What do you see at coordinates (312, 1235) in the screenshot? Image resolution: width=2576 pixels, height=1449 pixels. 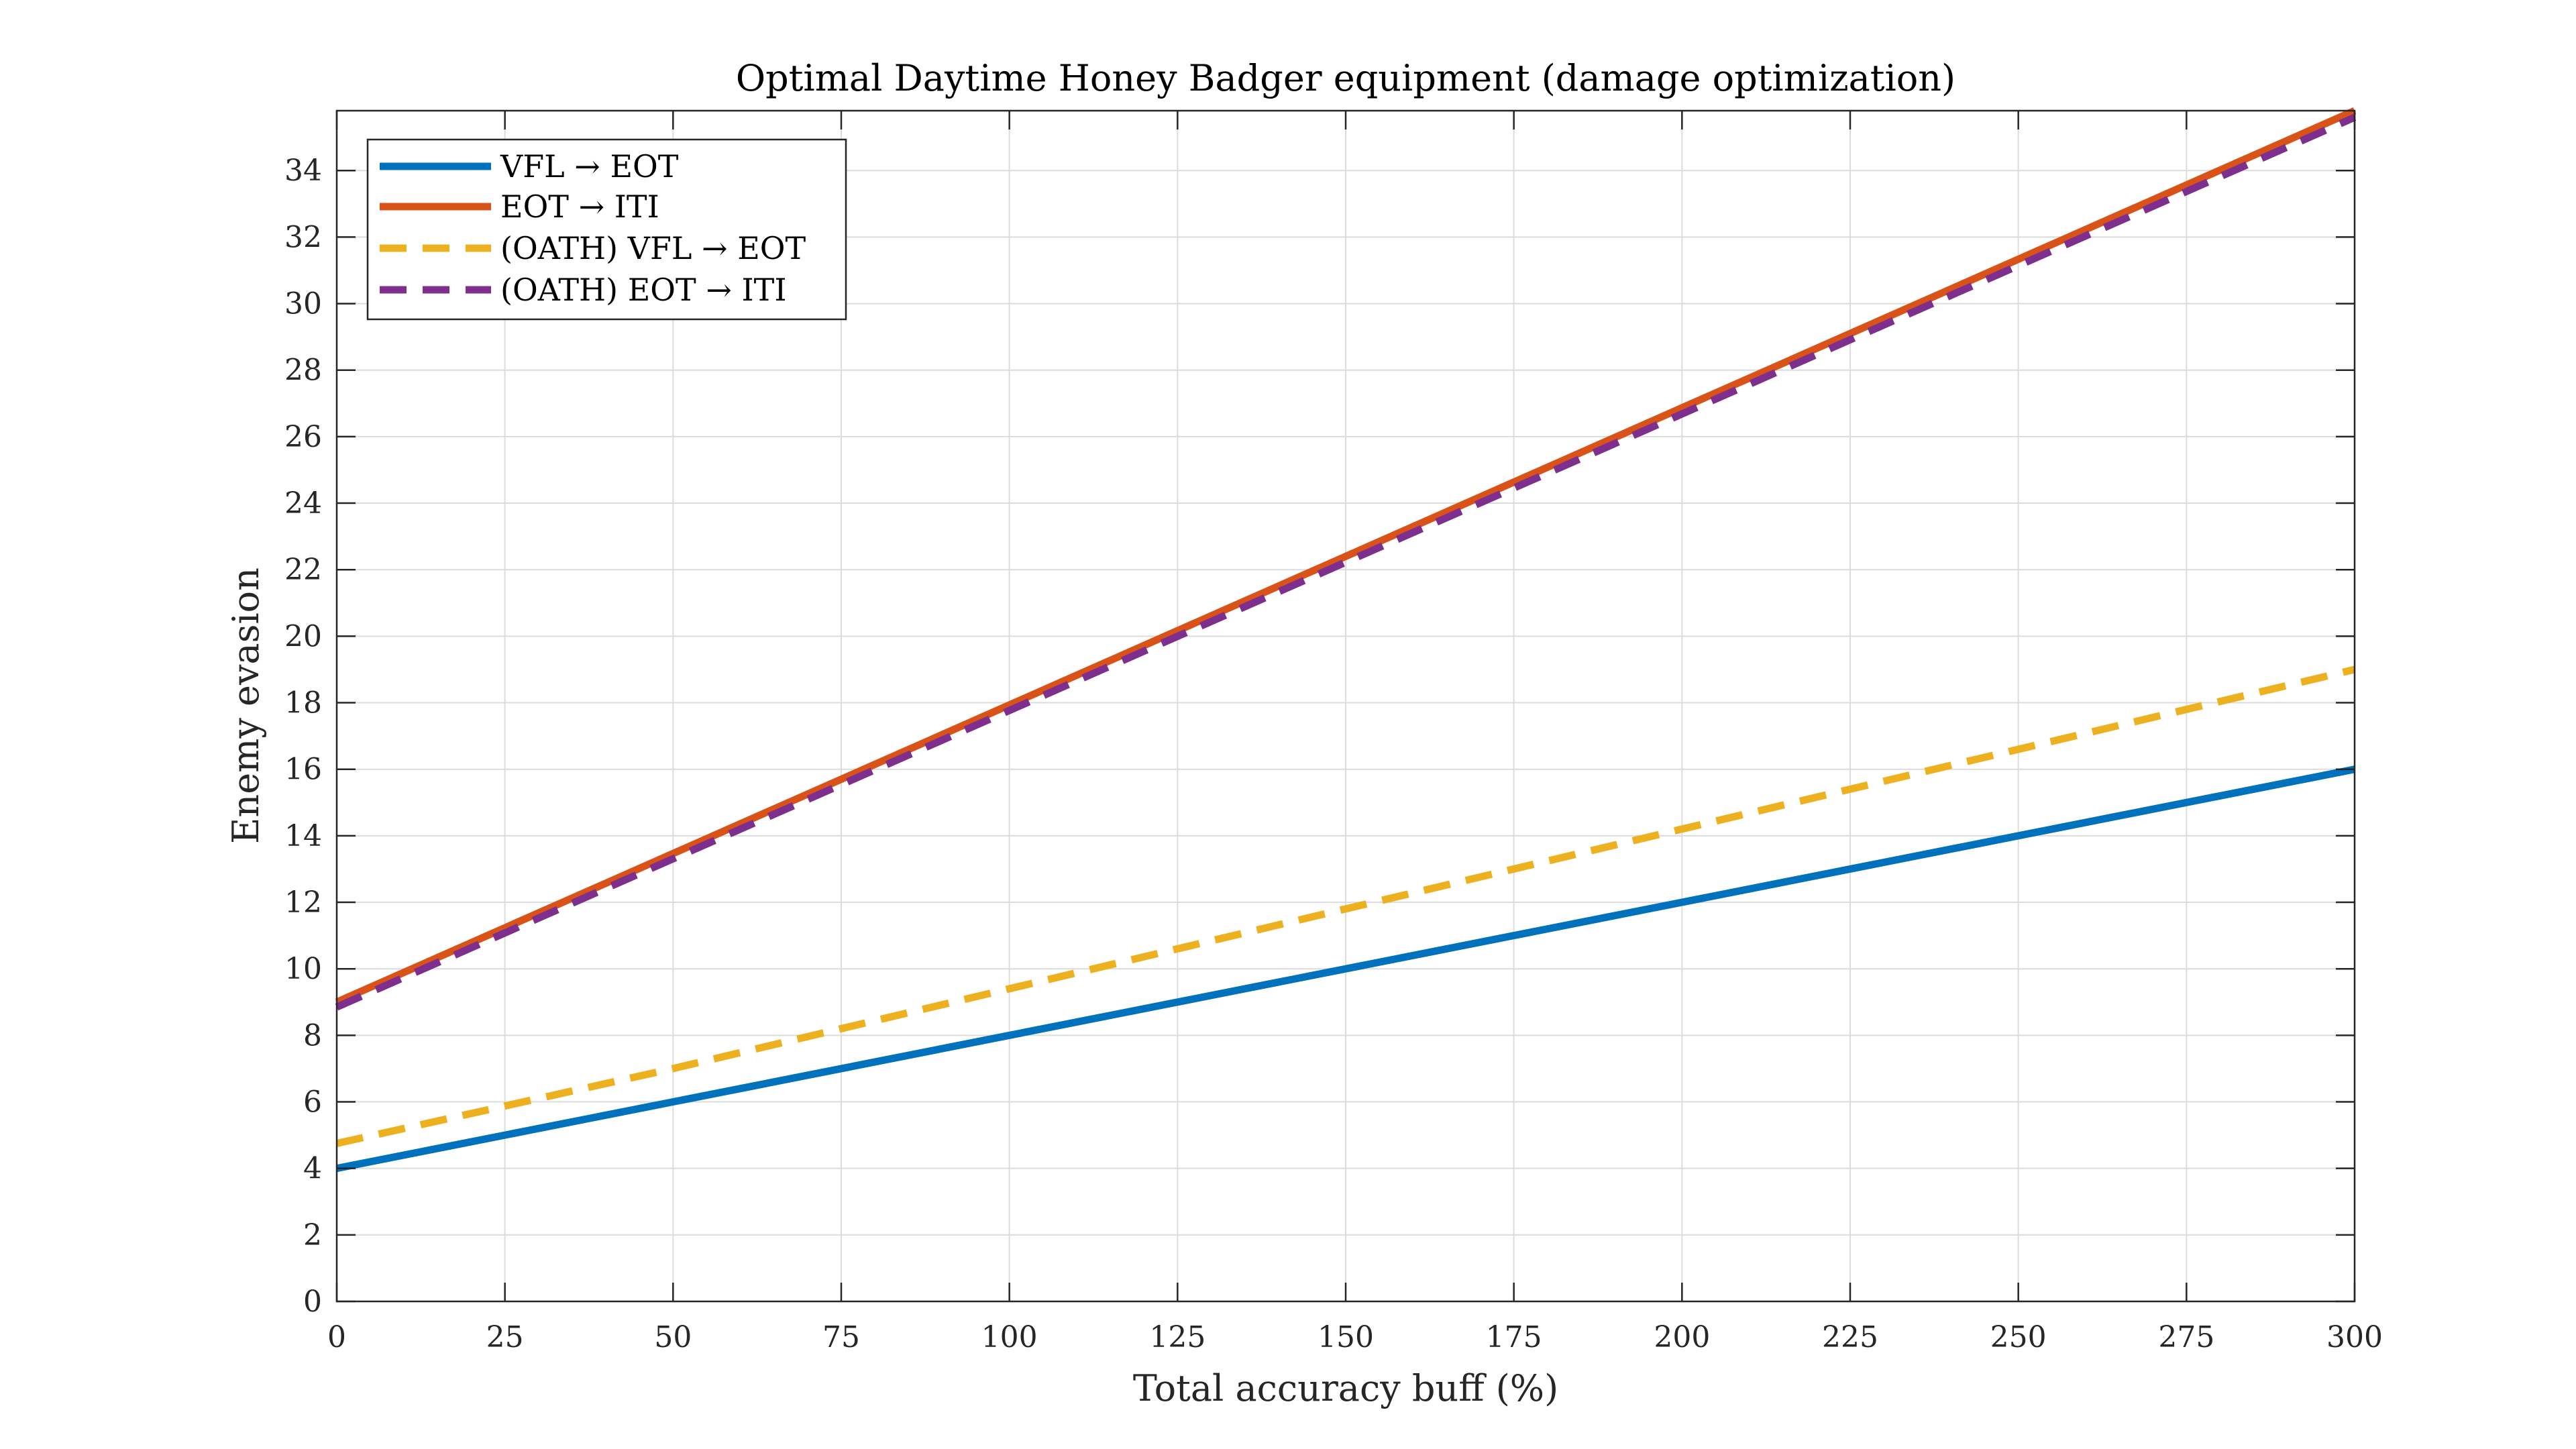 I see `y-tick-label: 2` at bounding box center [312, 1235].